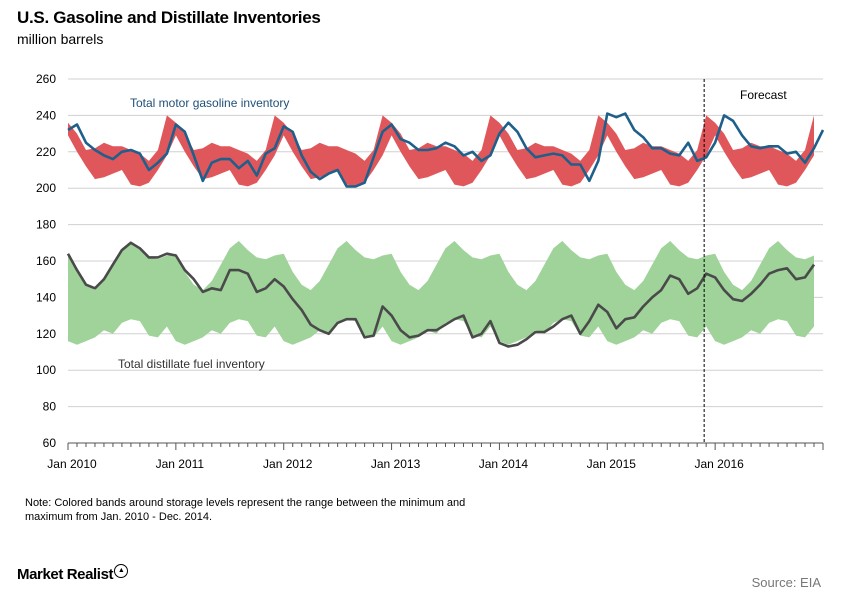 Image resolution: width=843 pixels, height=602 pixels. Describe the element at coordinates (50, 443) in the screenshot. I see `y-tick-label: 60` at that location.